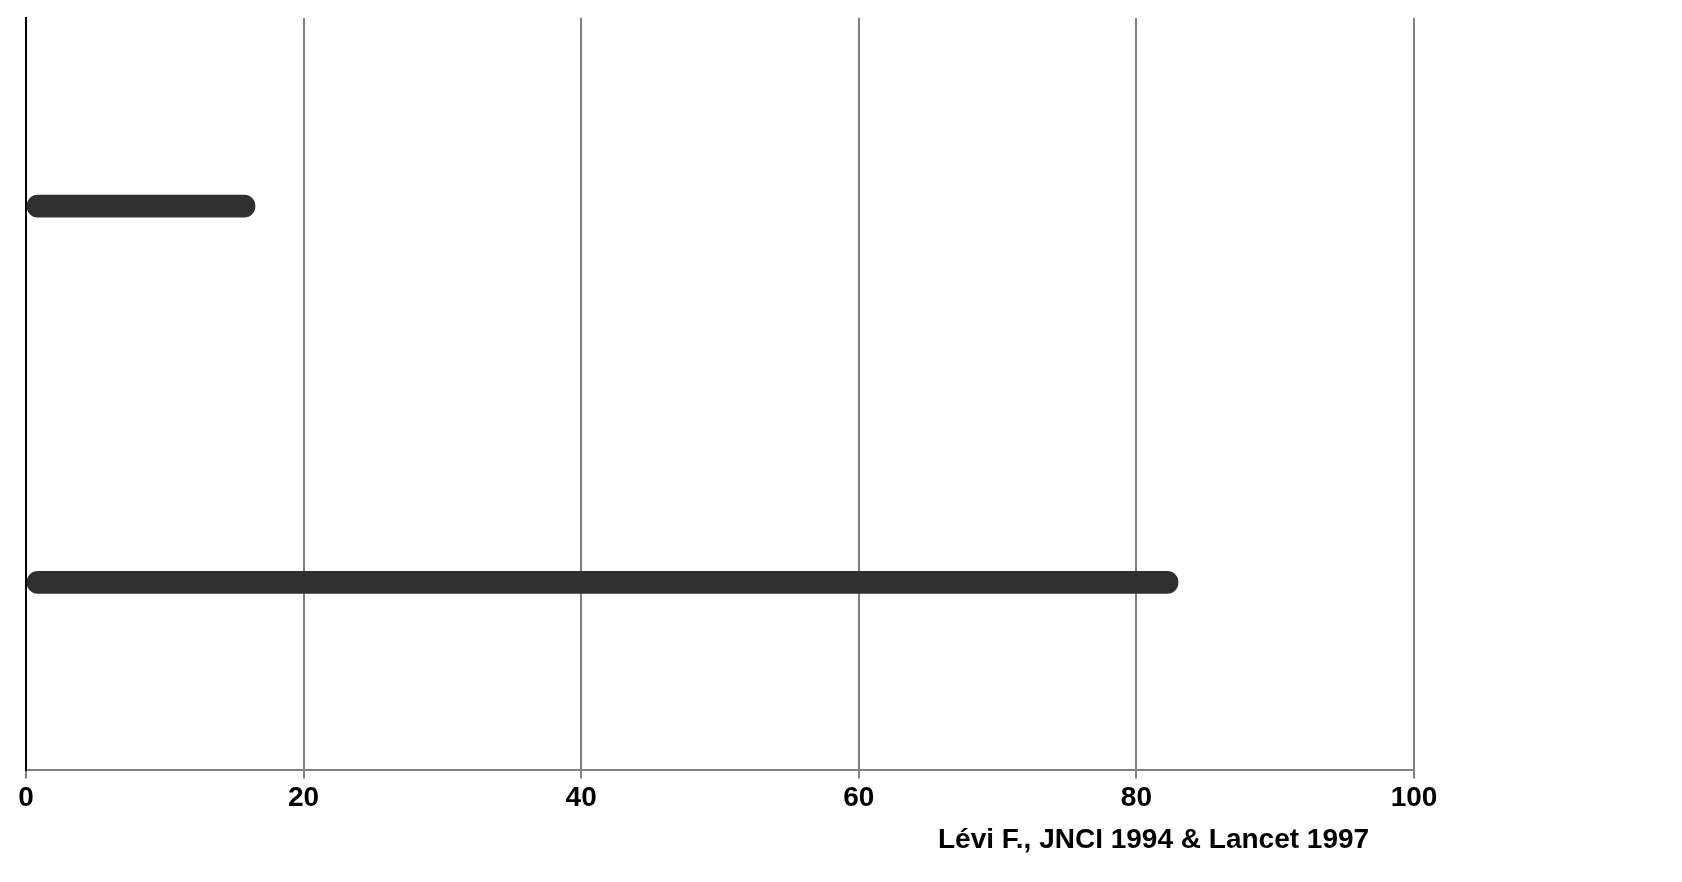 Image resolution: width=1682 pixels, height=882 pixels. I want to click on text: Lévi F., JNCI 1994 & Lancet 1997, so click(1154, 839).